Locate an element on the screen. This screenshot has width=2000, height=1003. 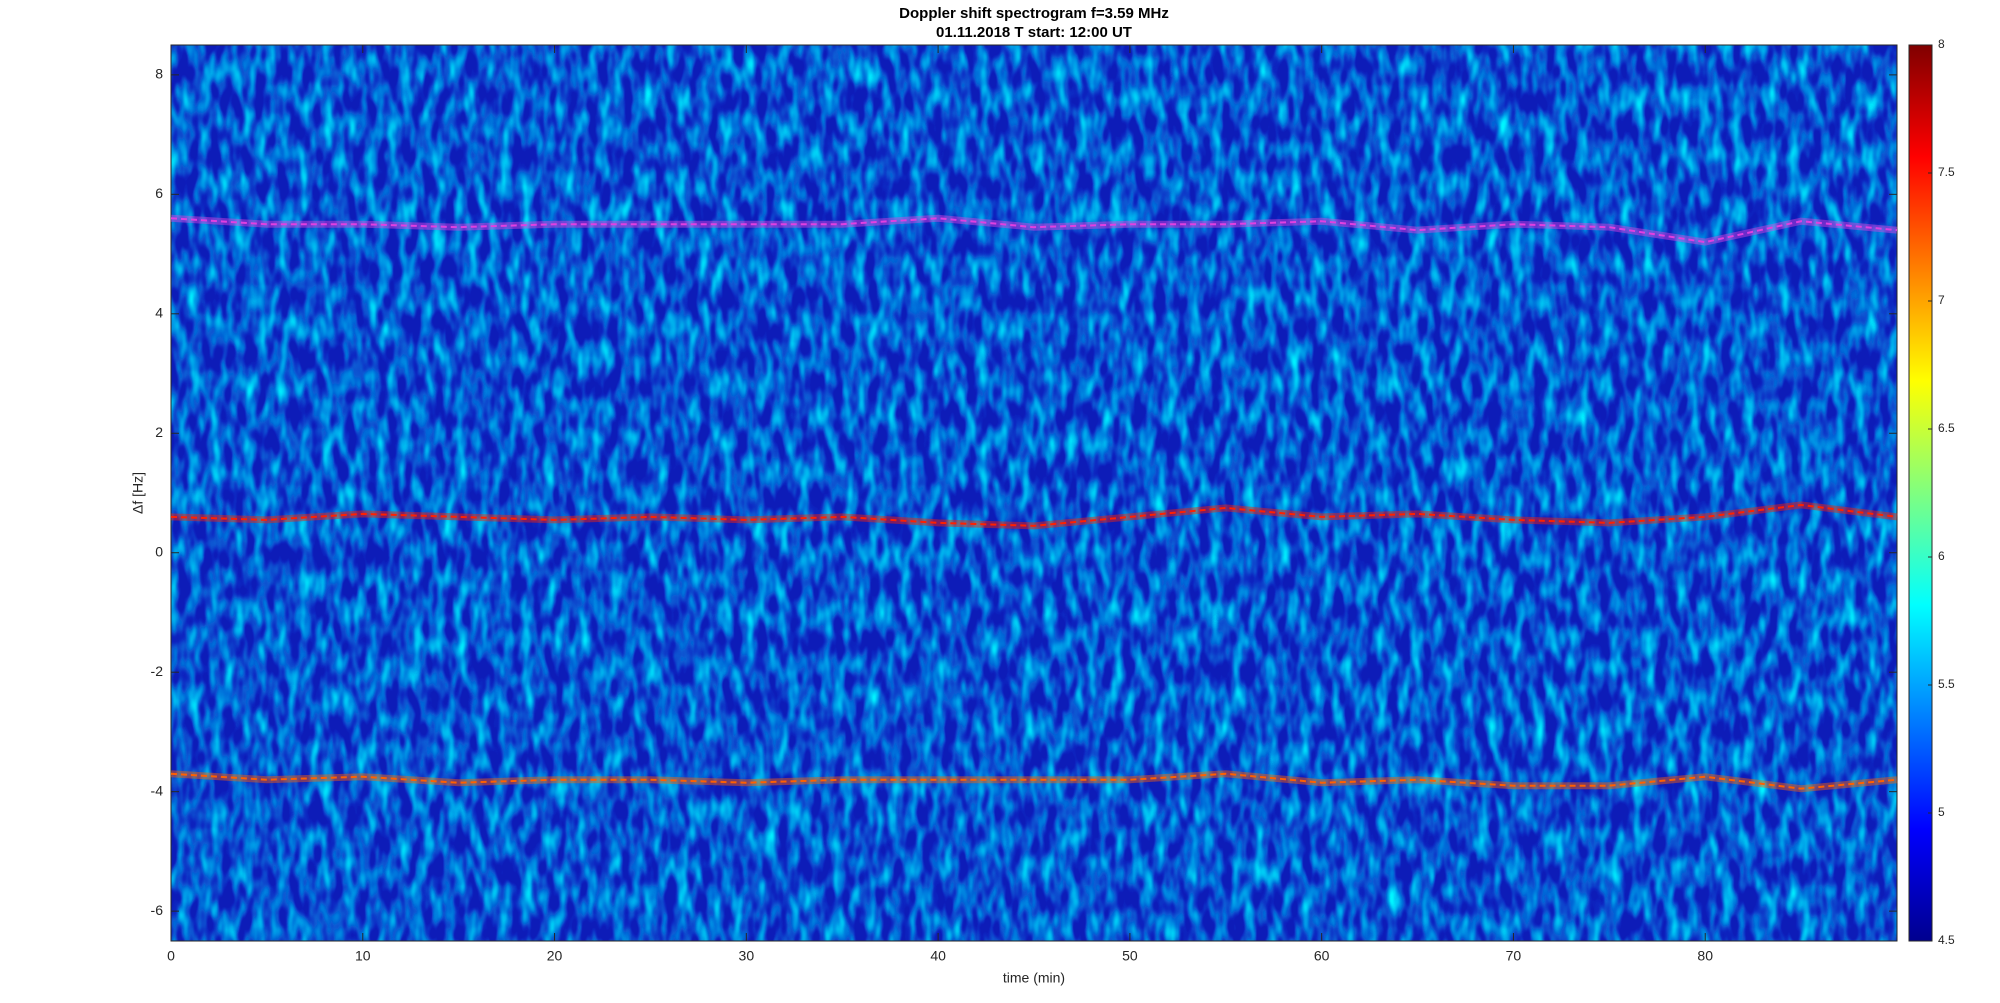
colorbar-tick-label: 5.5 is located at coordinates (1946, 684).